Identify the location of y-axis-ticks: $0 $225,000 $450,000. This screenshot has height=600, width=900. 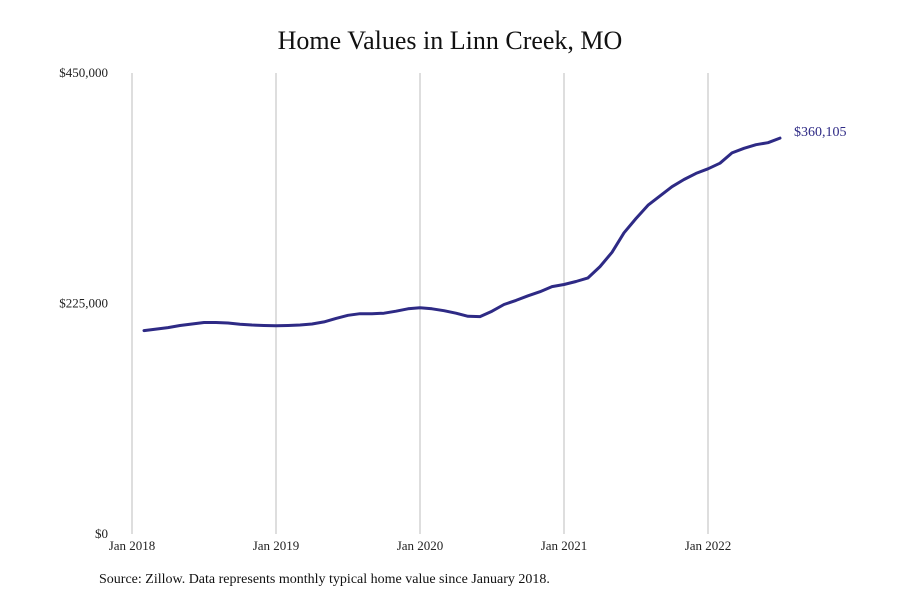
(83, 303).